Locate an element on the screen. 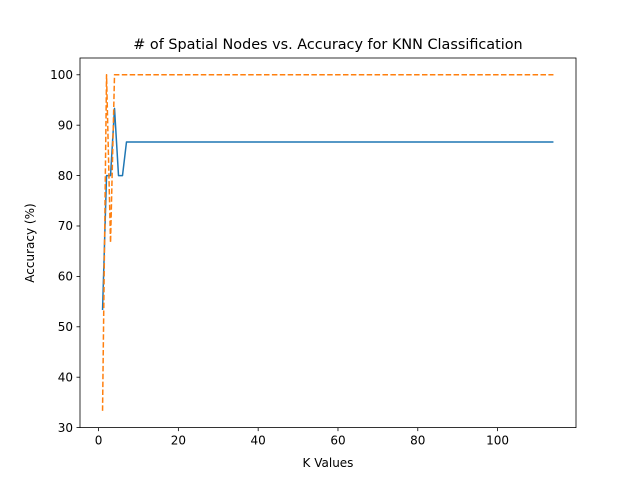 The width and height of the screenshot is (640, 480). y-tick-label: 40 is located at coordinates (65, 377).